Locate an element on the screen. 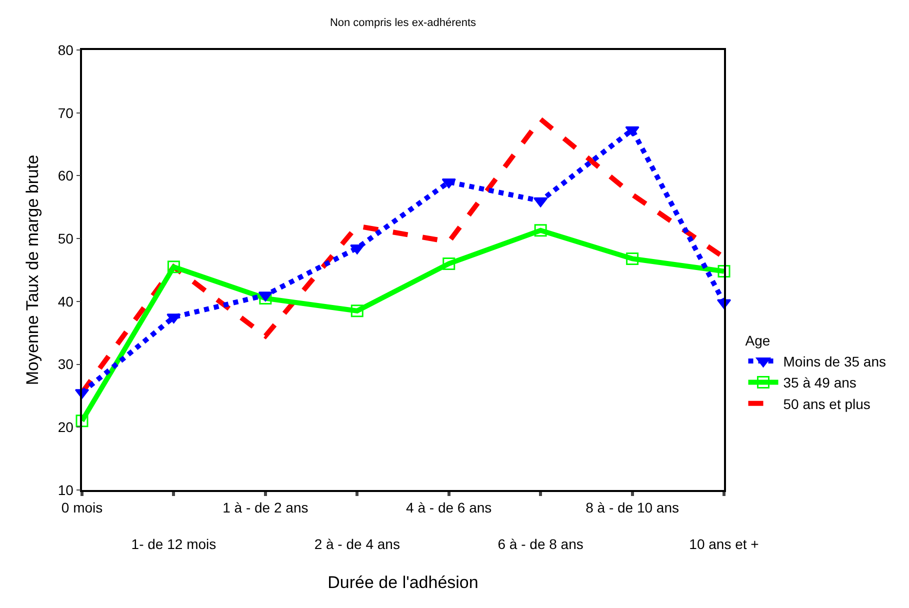  x-tick-label: 1- de 12 mois is located at coordinates (173, 544).